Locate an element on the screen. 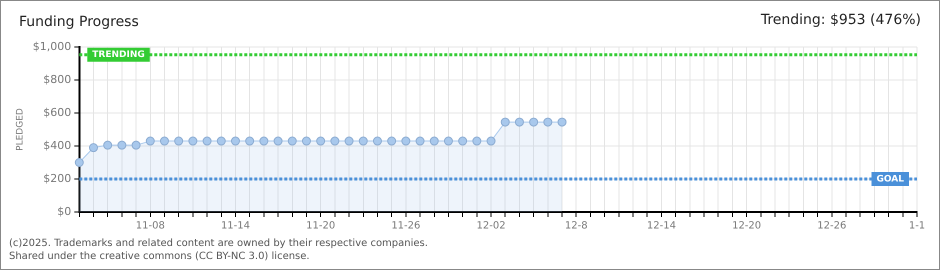  x-tick-label: 1-1 is located at coordinates (917, 226).